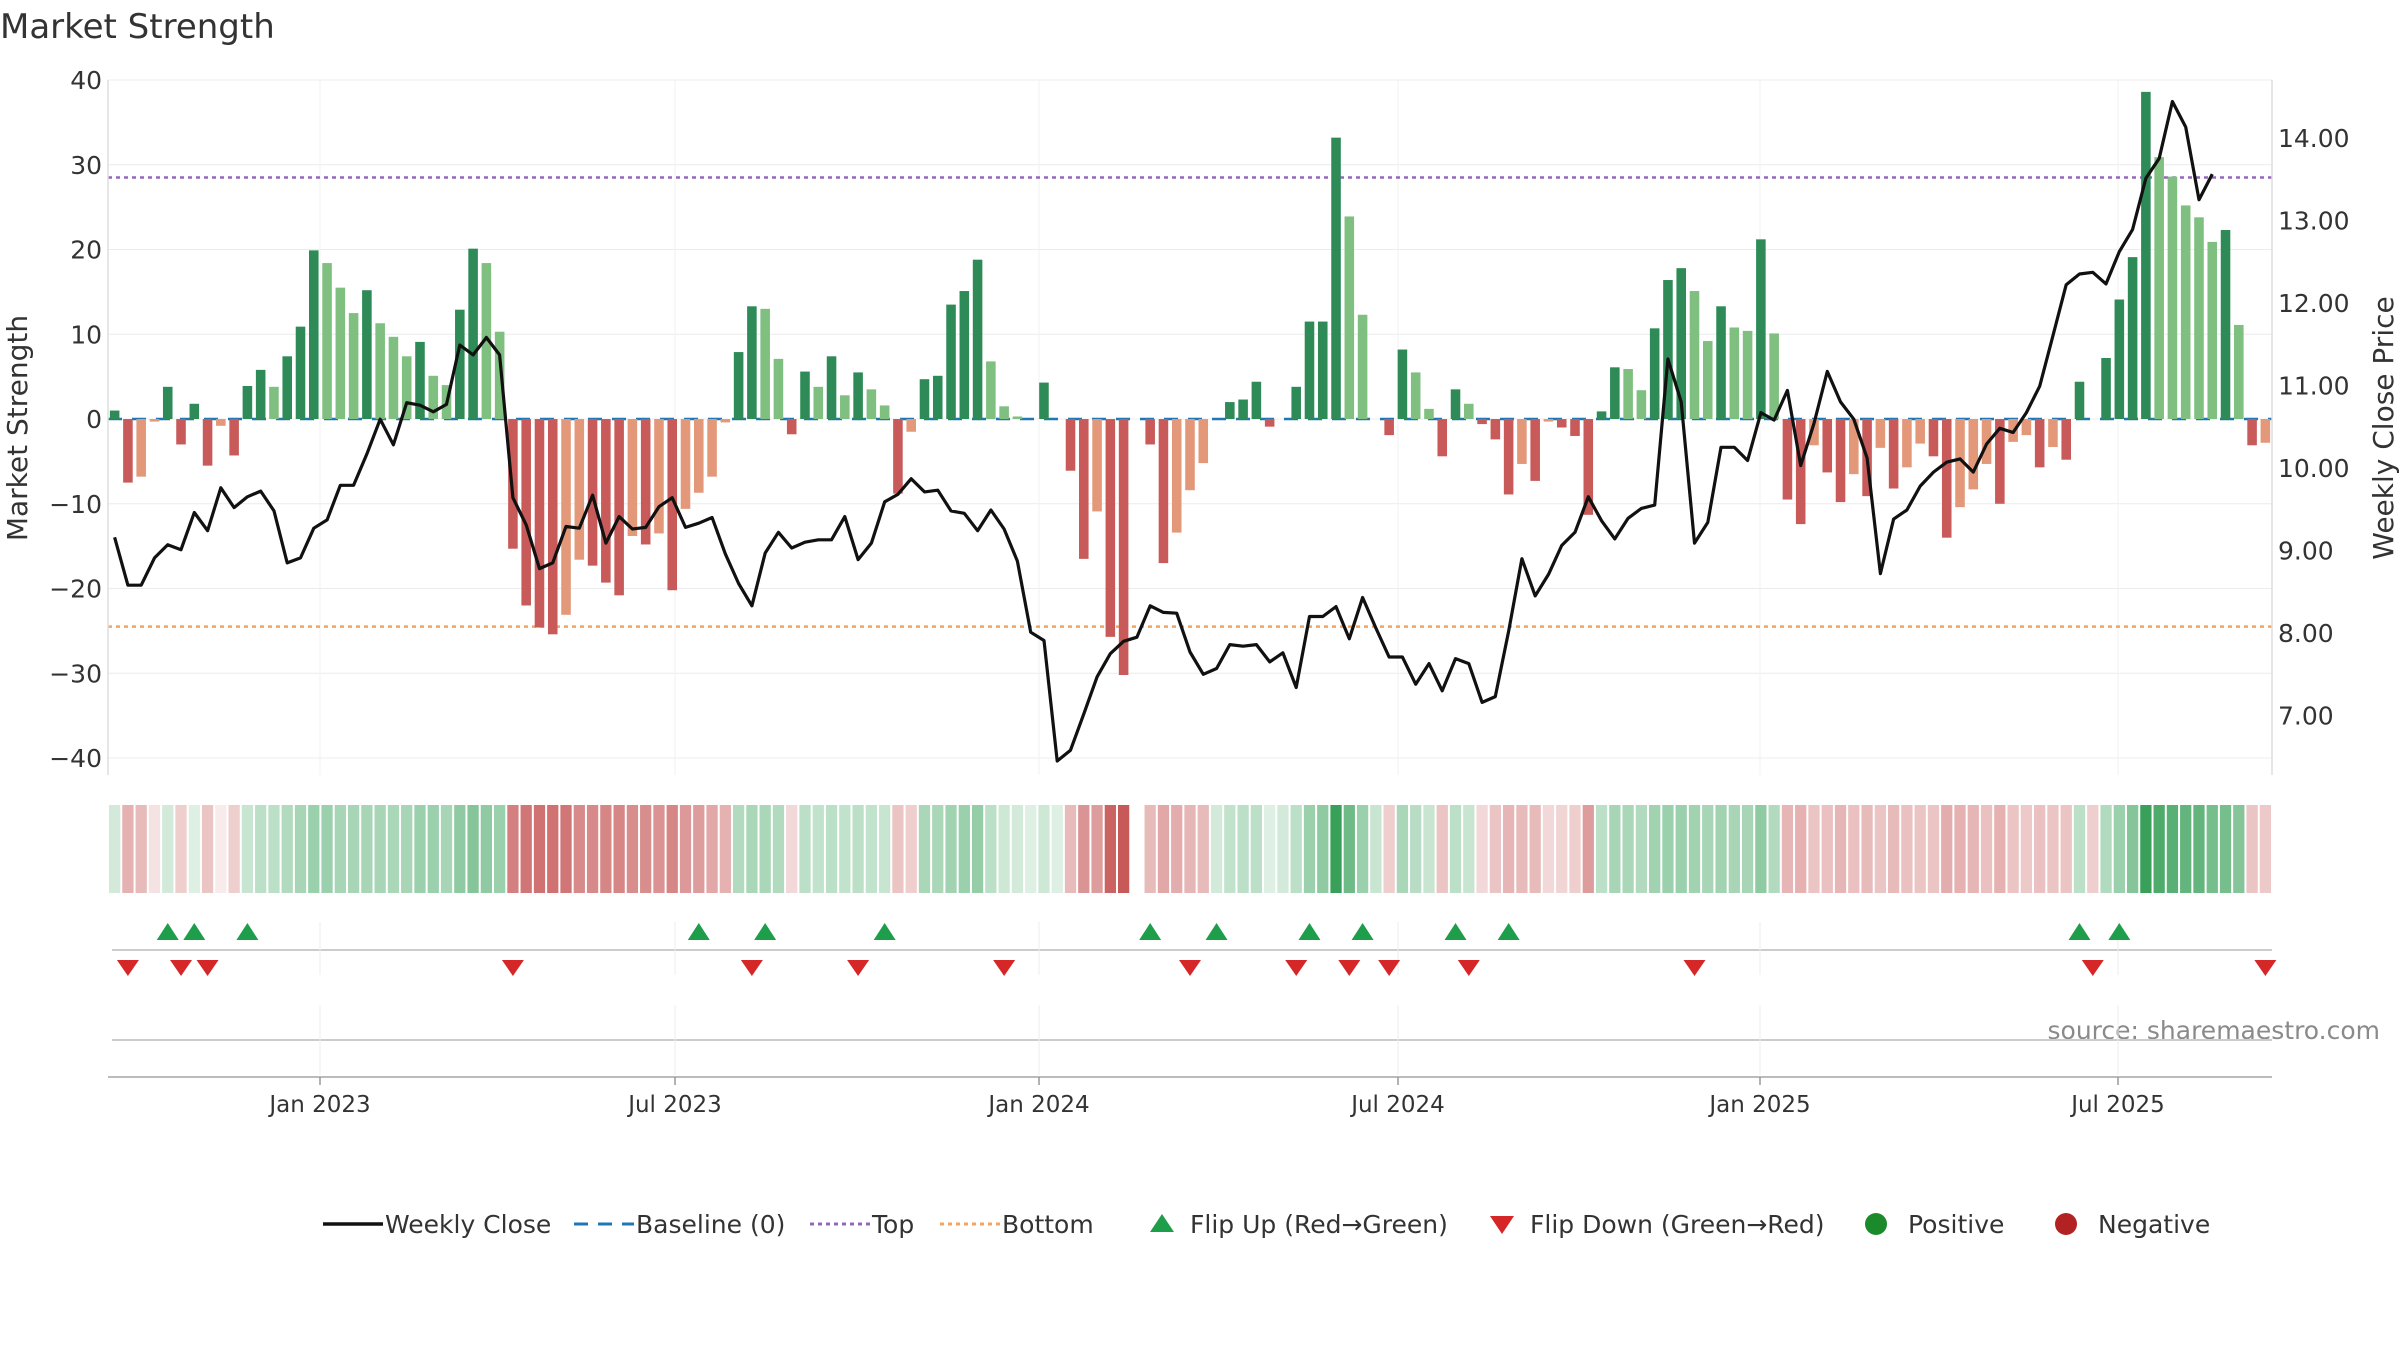 This screenshot has height=1350, width=2400. Describe the element at coordinates (2154, 1224) in the screenshot. I see `legend-label: Negative` at that location.